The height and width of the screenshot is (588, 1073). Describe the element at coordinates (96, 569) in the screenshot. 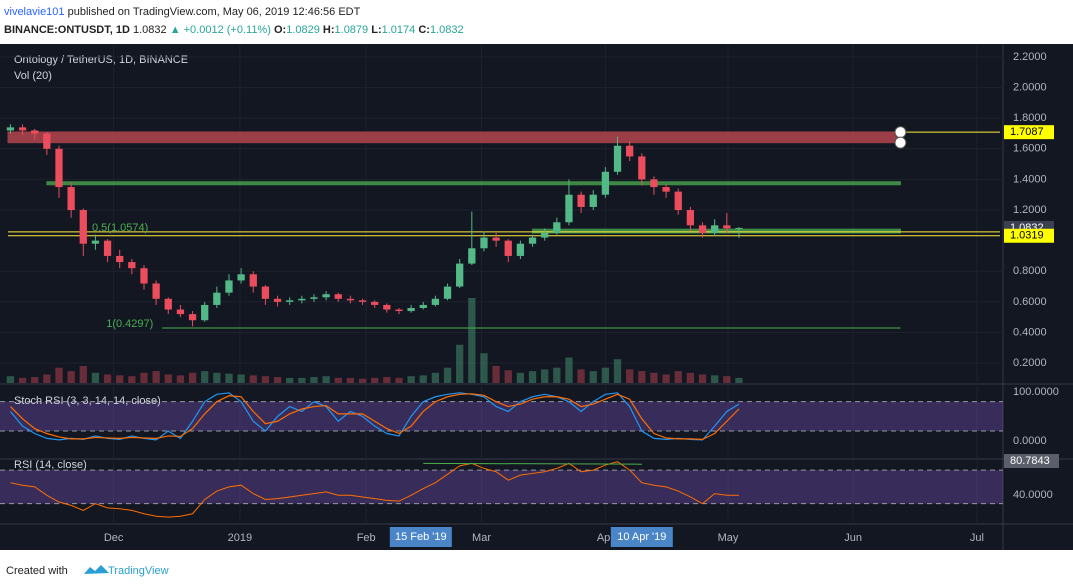

I see `tv-logo` at that location.